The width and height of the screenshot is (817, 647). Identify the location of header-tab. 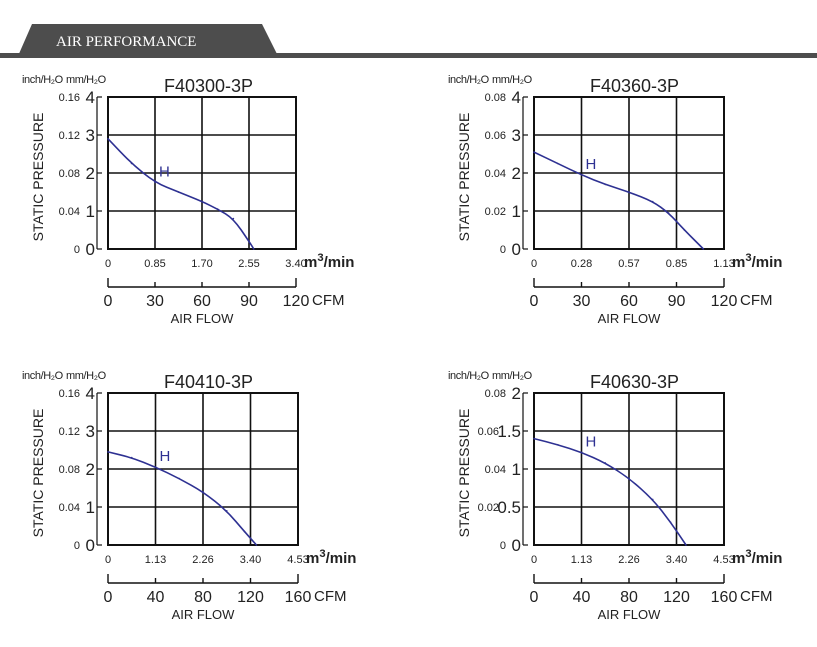
(148, 40).